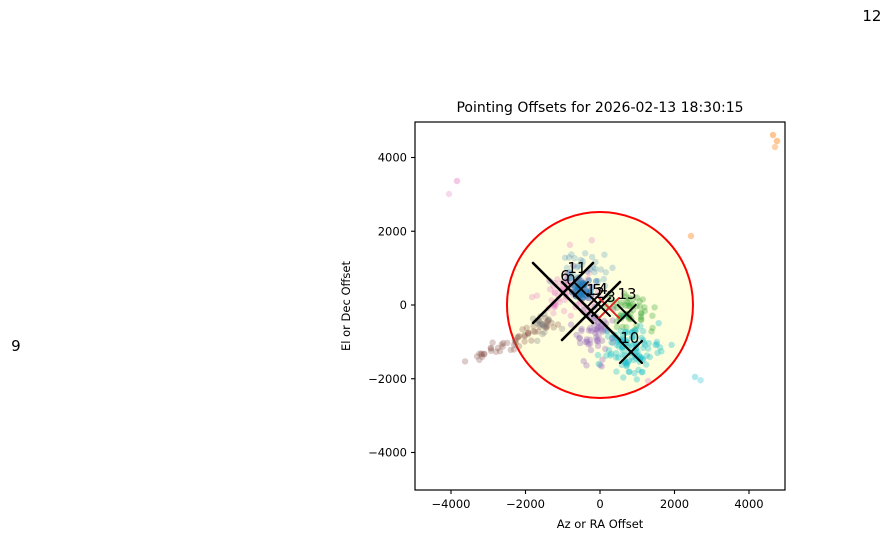 The width and height of the screenshot is (895, 544). What do you see at coordinates (16, 346) in the screenshot?
I see `point-label-9: 9` at bounding box center [16, 346].